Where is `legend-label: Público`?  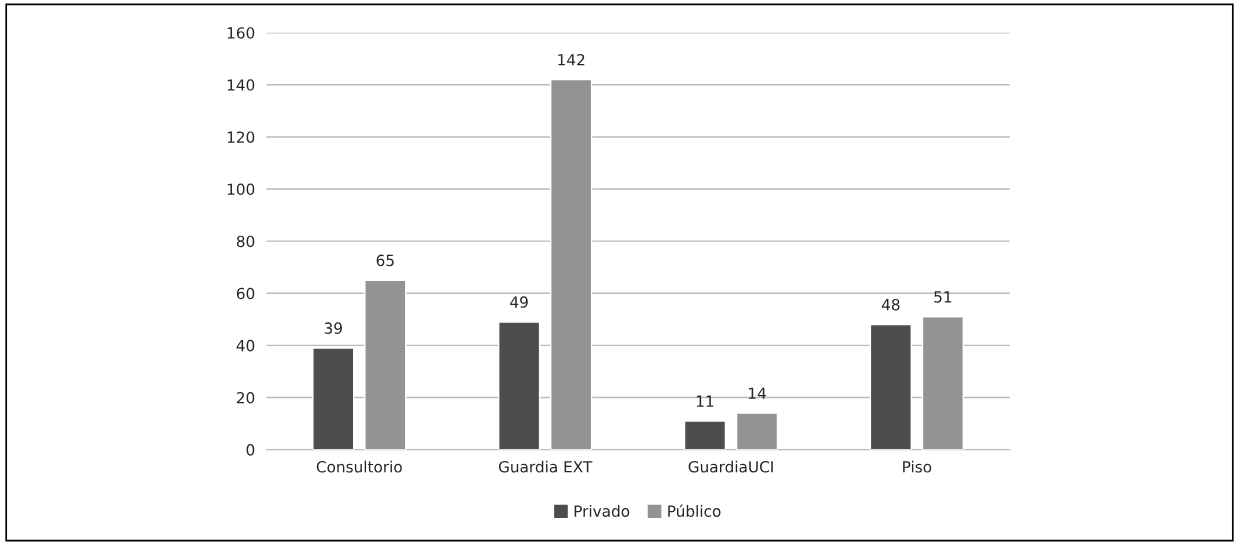 legend-label: Público is located at coordinates (694, 510).